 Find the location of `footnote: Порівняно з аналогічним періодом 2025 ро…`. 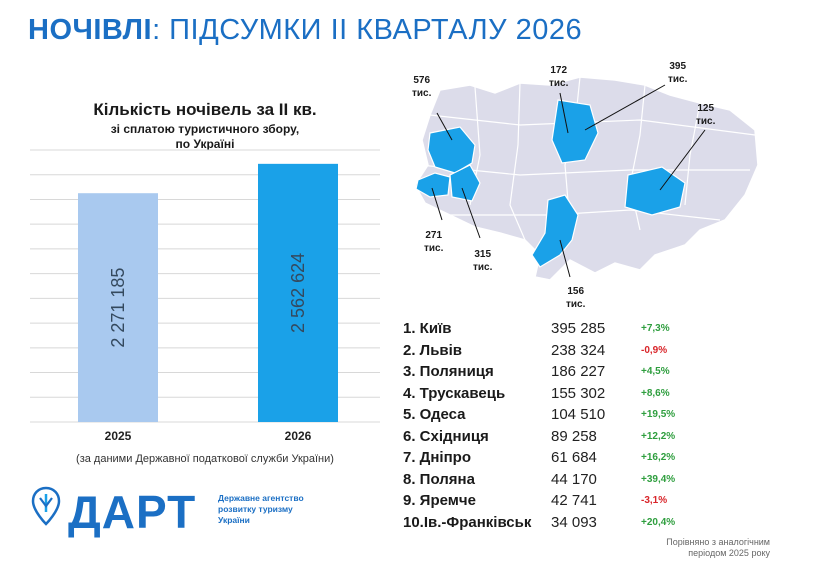

footnote: Порівняно з аналогічним періодом 2025 ро… is located at coordinates (718, 547).